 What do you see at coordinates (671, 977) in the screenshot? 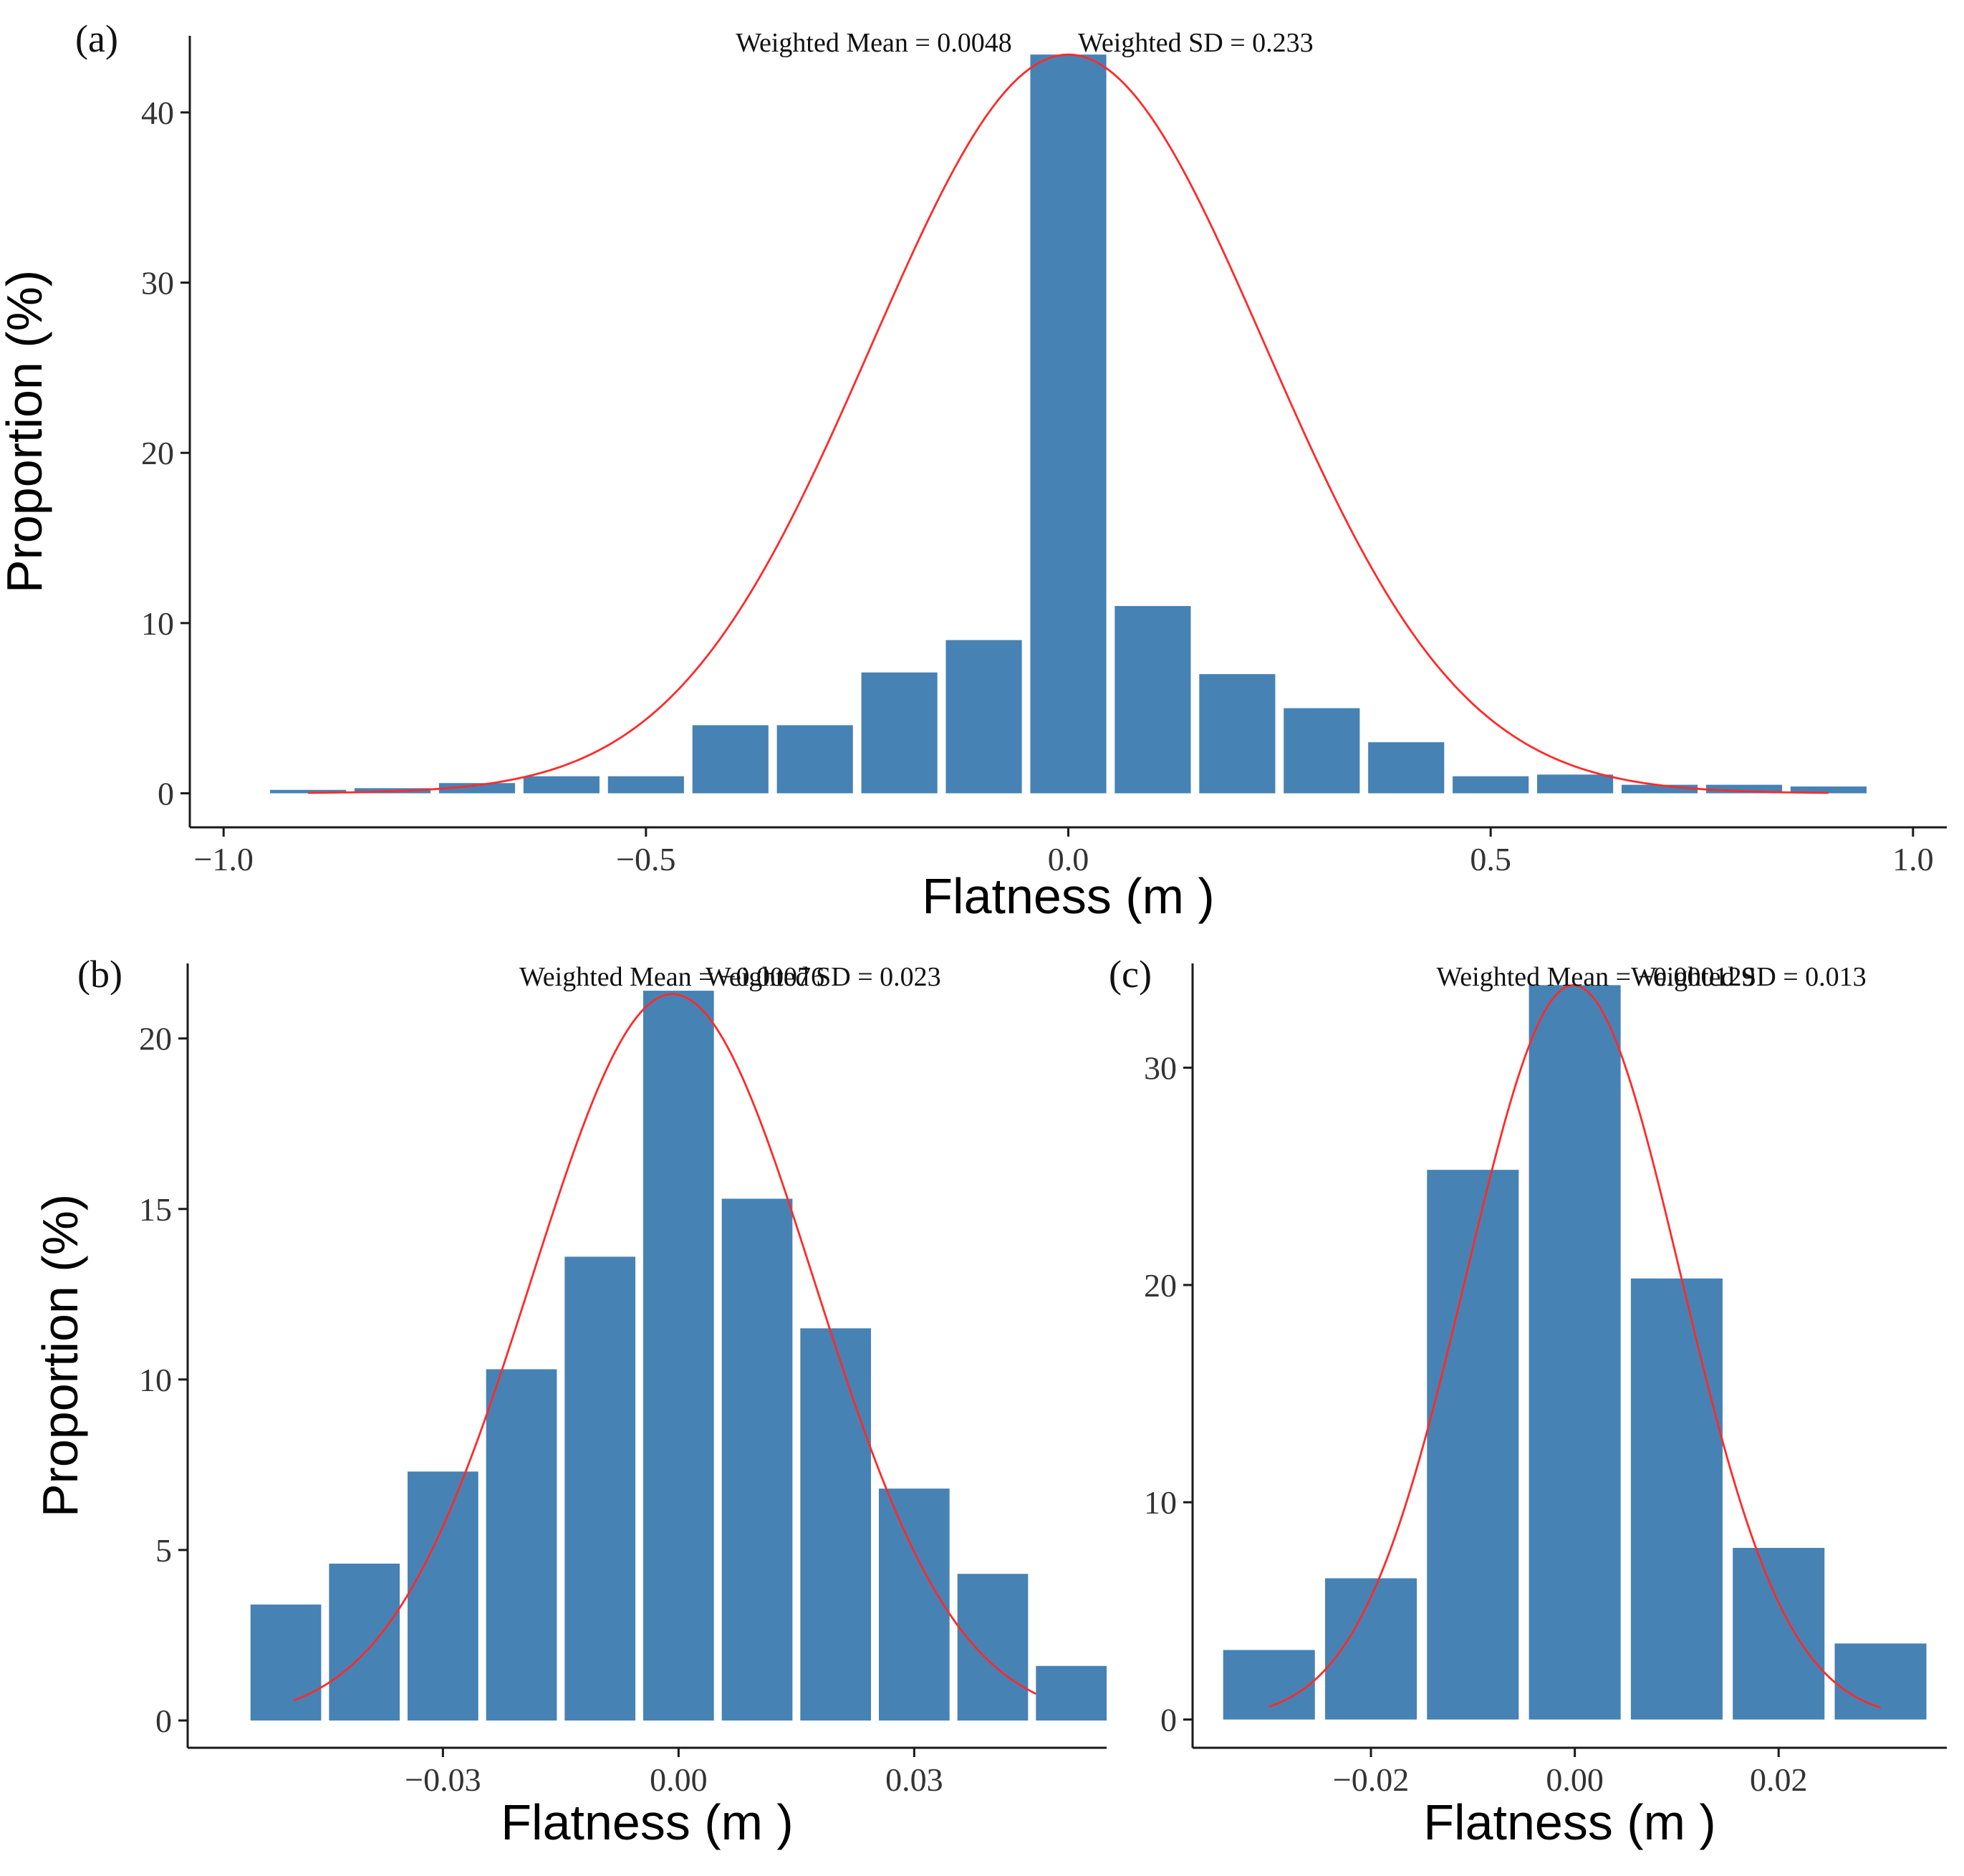
I see `weighted-mean-label: Weighted Mean = −0.00076` at bounding box center [671, 977].